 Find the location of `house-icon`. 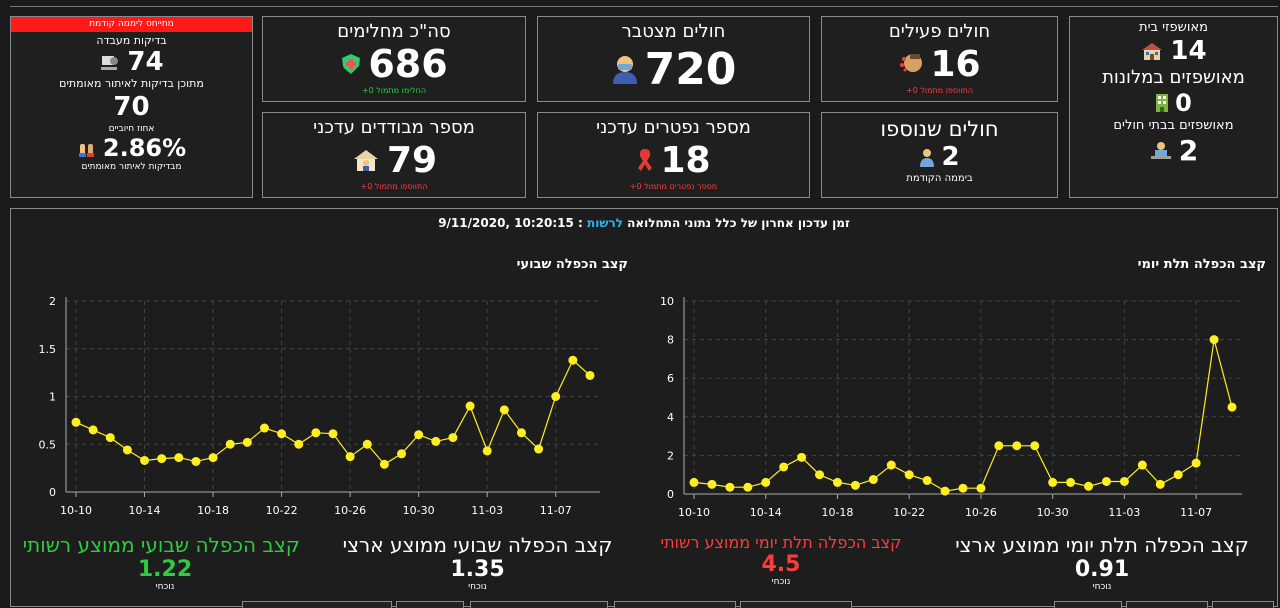

house-icon is located at coordinates (1152, 51).